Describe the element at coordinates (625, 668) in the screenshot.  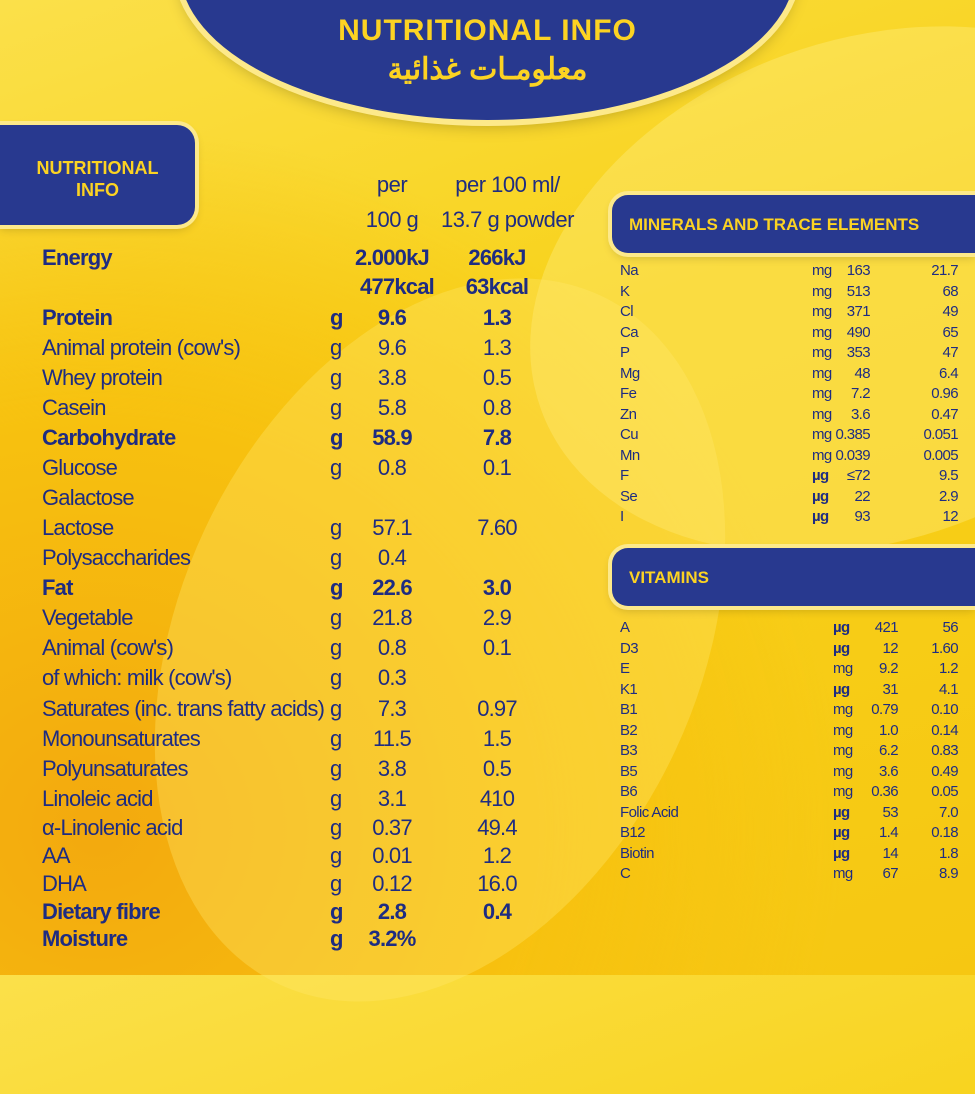
I see `vitamins-label: E` at that location.